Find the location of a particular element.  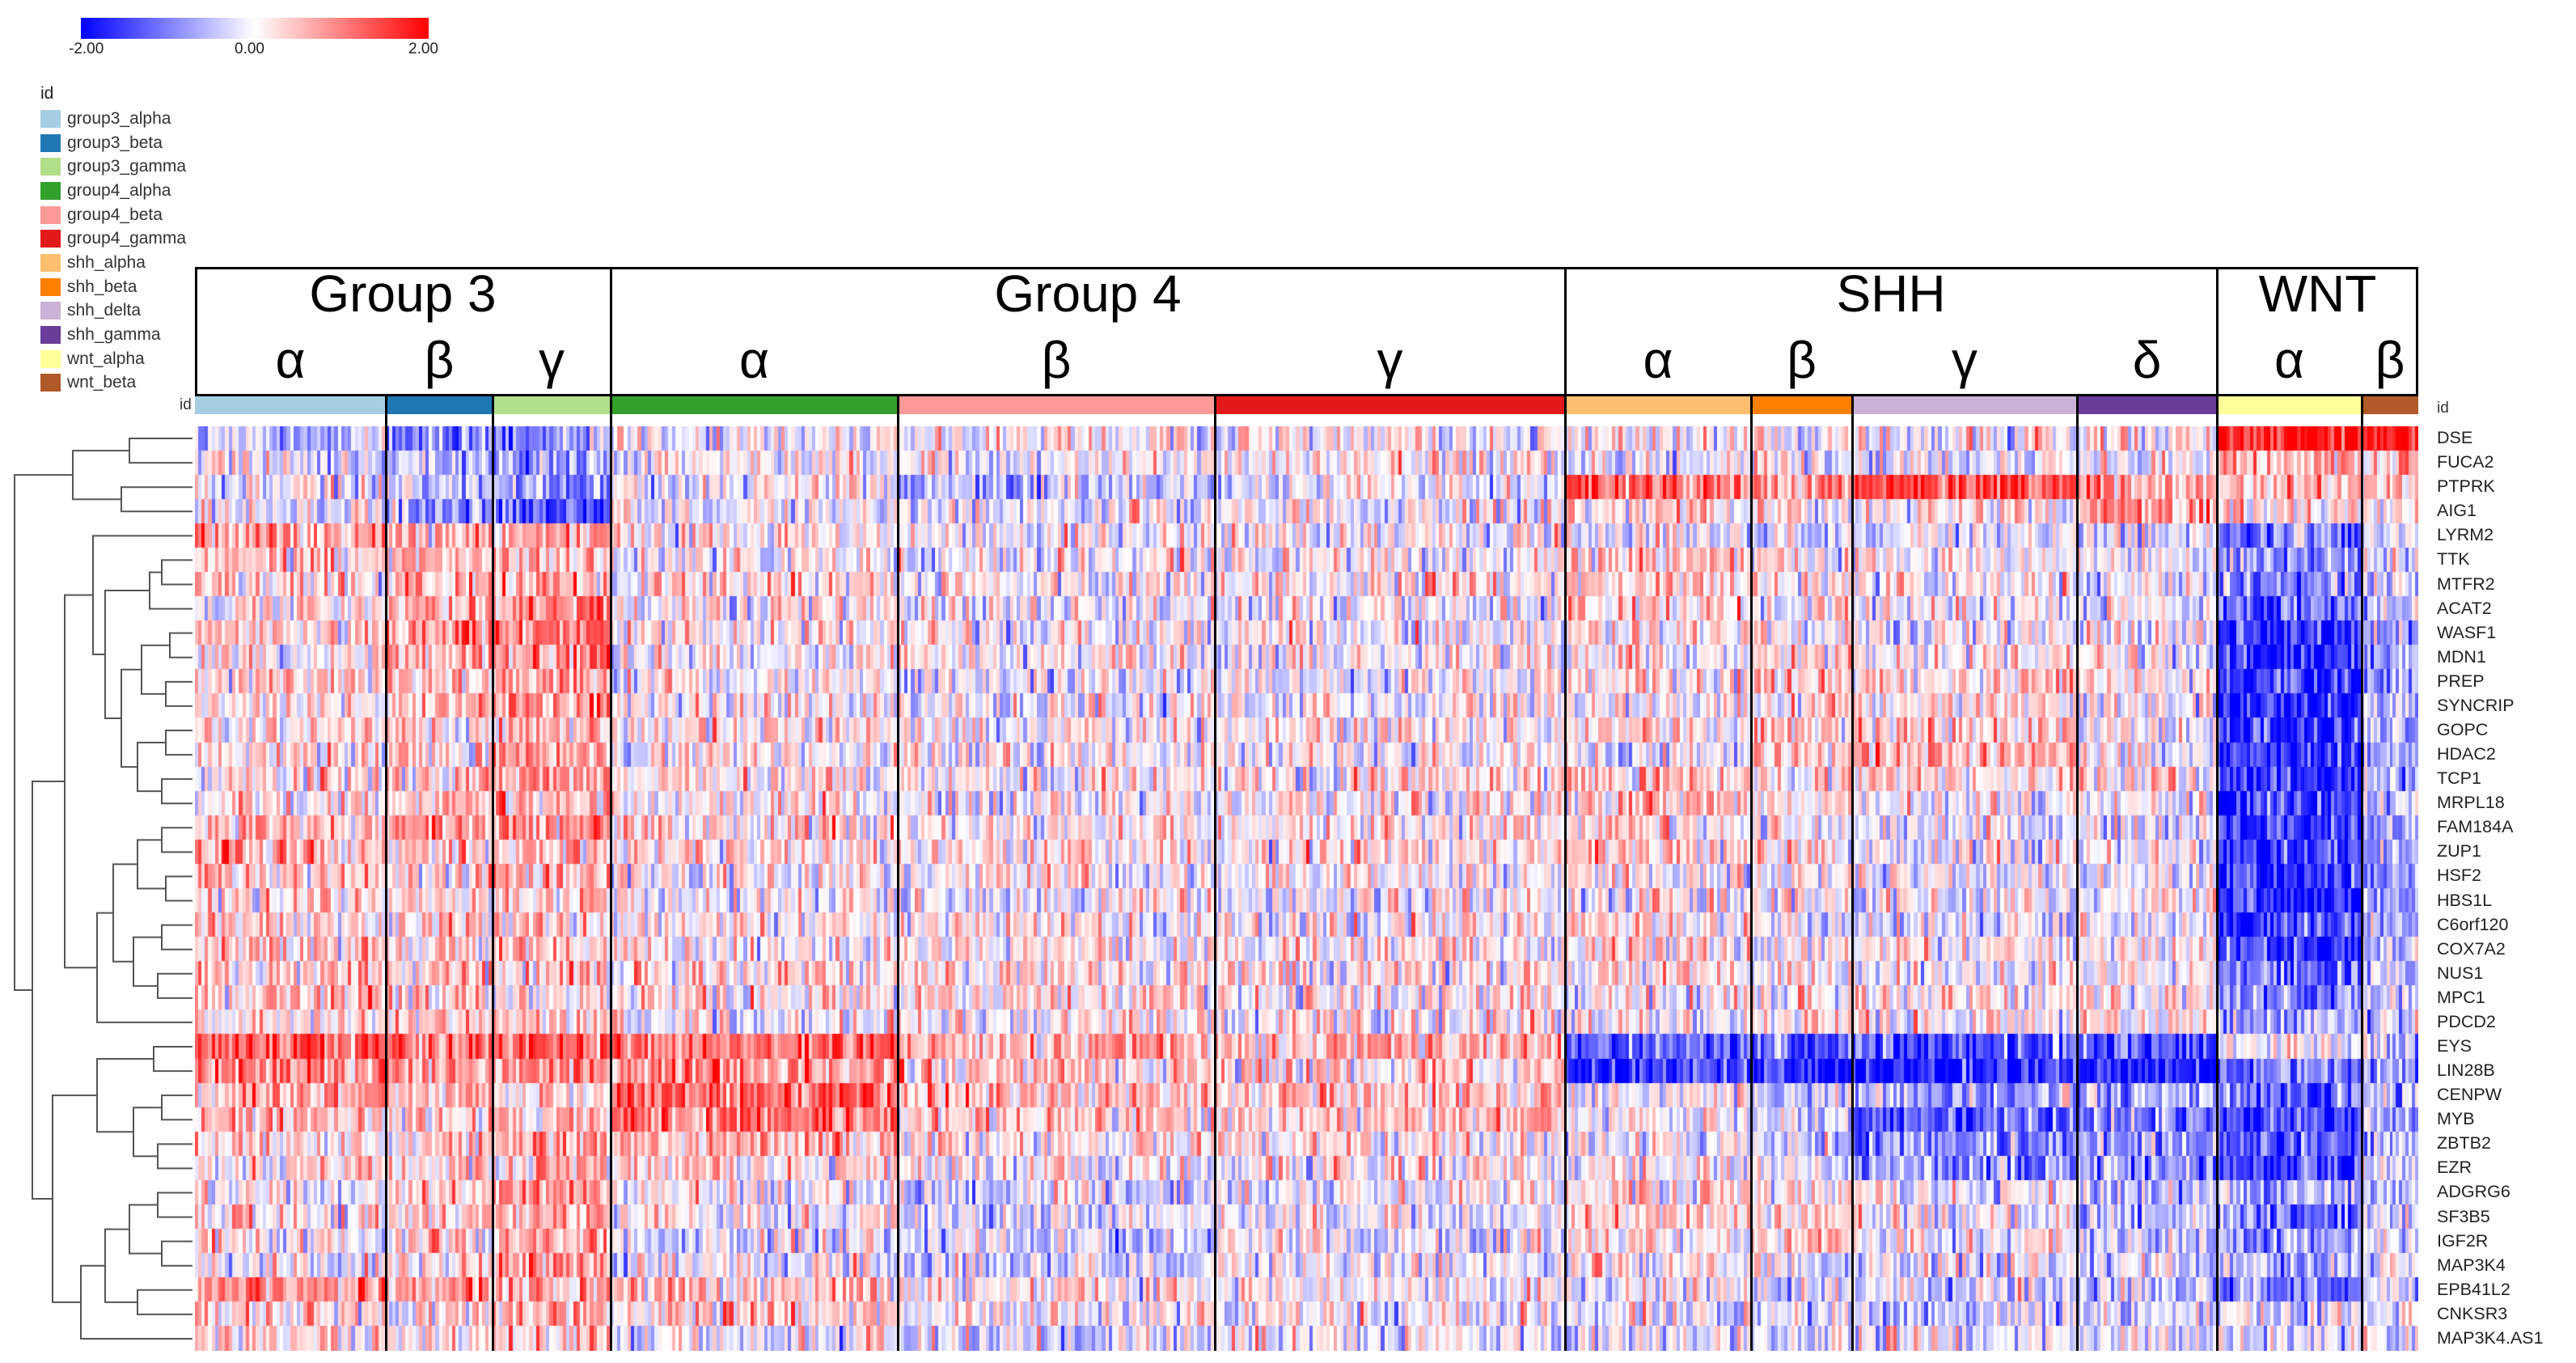

legend-label: group4_alpha is located at coordinates (119, 190).